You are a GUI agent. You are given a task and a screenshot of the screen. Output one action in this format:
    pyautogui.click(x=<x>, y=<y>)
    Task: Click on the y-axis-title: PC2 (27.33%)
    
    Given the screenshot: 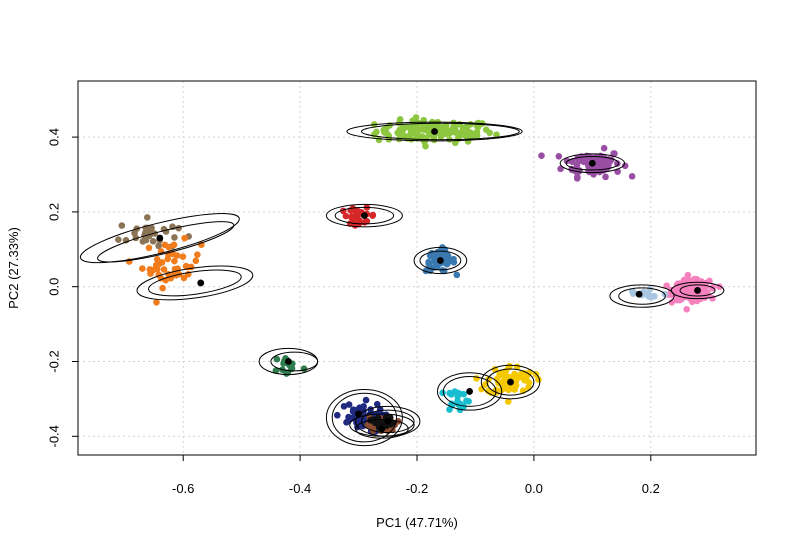 What is the action you would take?
    pyautogui.click(x=13, y=268)
    